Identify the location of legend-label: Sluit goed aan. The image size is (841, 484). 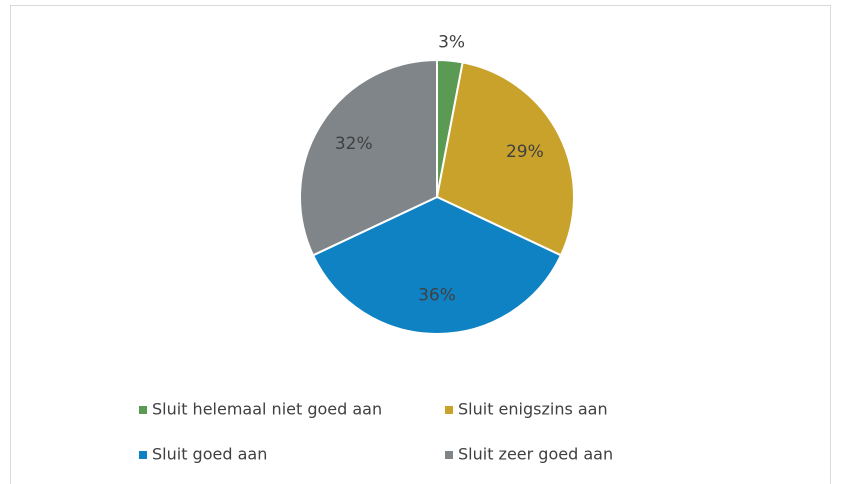
(209, 454).